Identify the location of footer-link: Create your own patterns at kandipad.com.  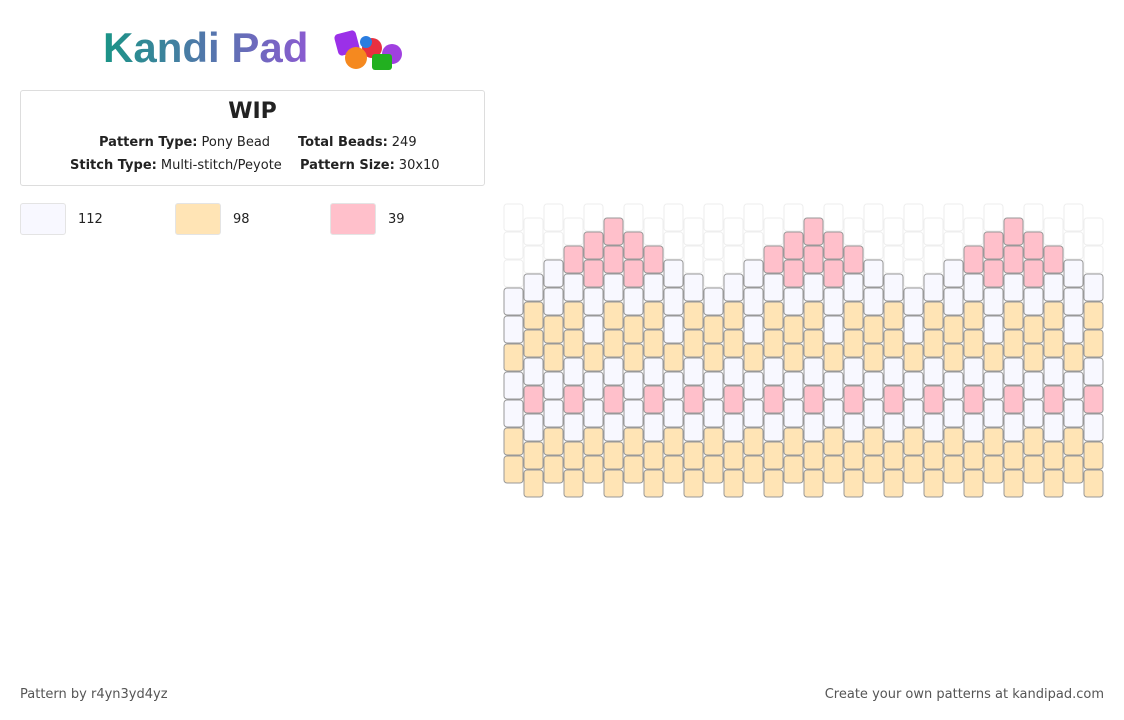
(964, 694).